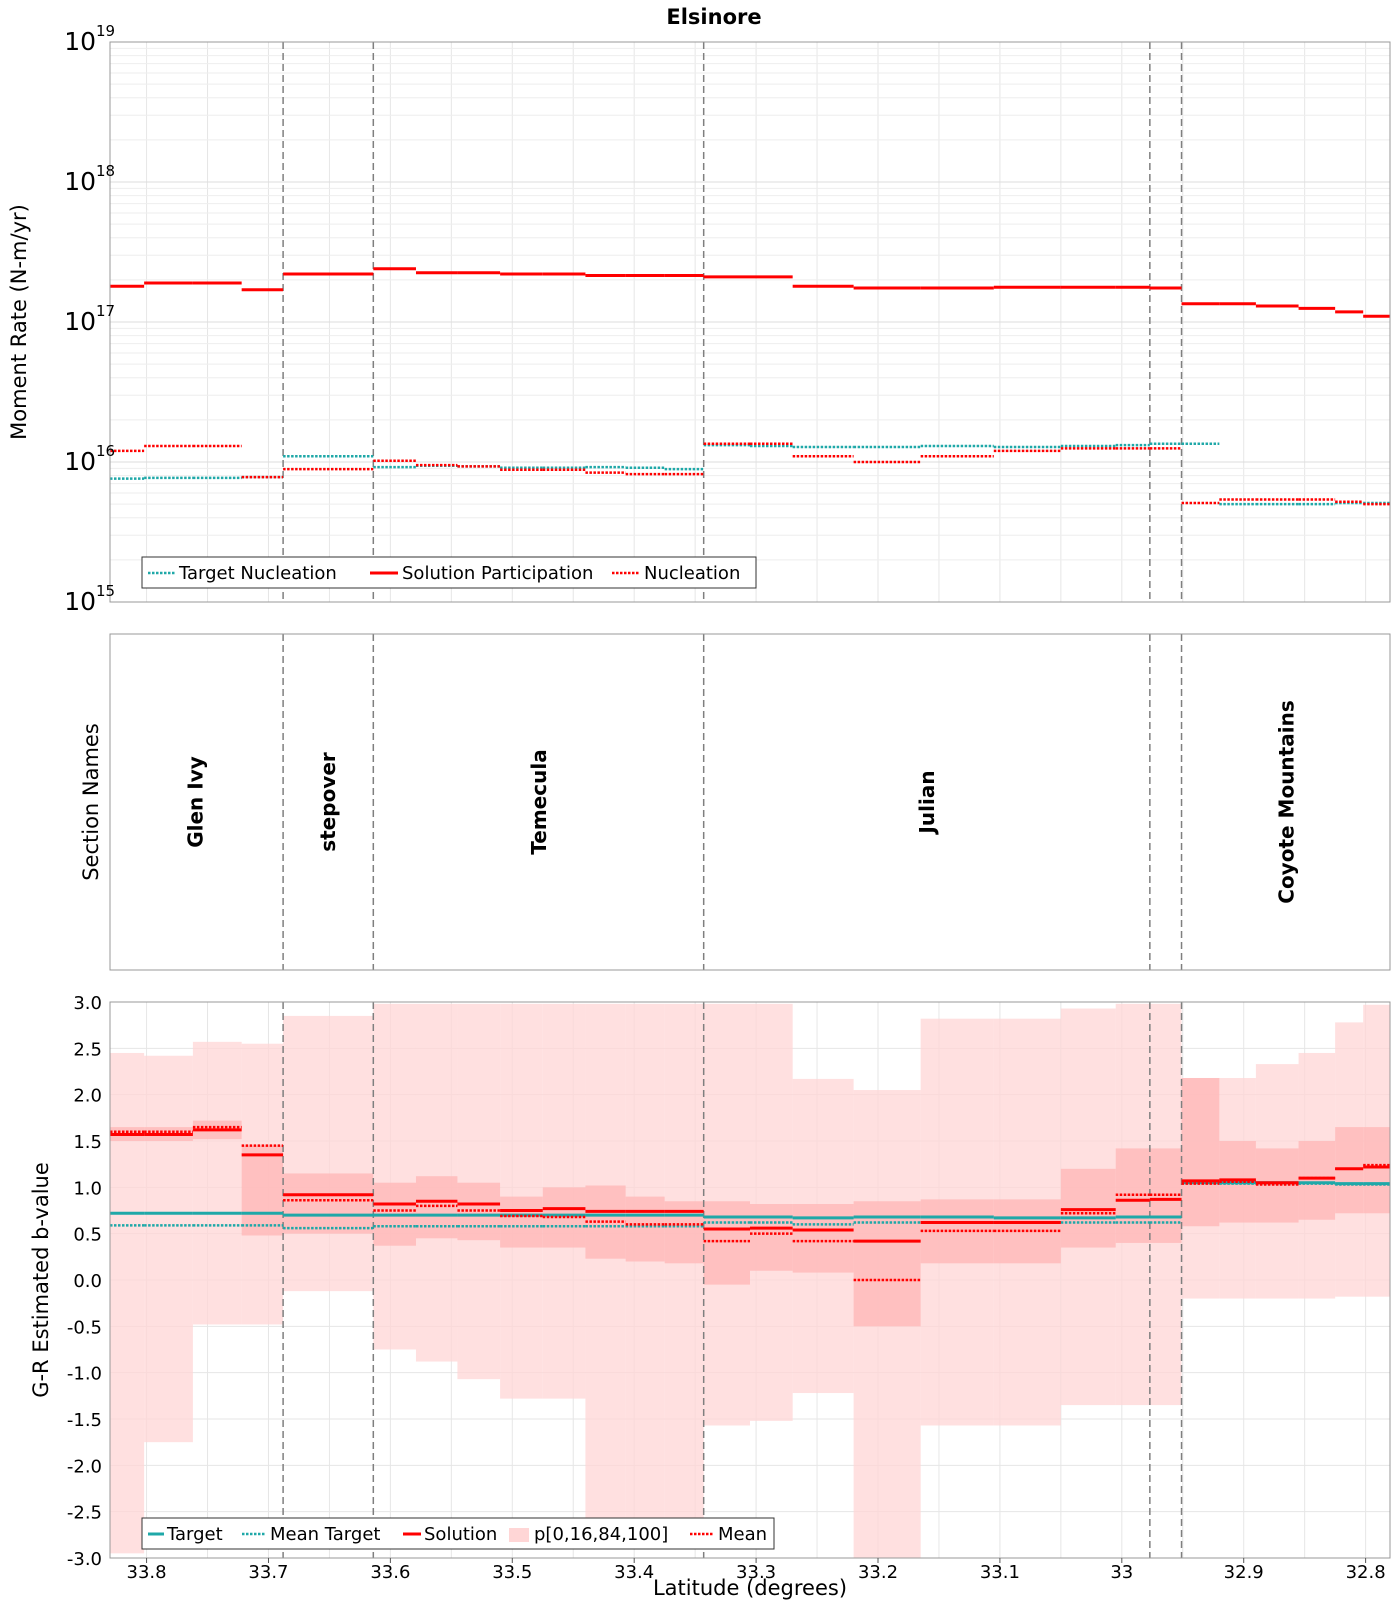 Image resolution: width=1400 pixels, height=1600 pixels. Describe the element at coordinates (41, 1280) in the screenshot. I see `b-value-y-axis-label: G-R Estimated b-value` at that location.